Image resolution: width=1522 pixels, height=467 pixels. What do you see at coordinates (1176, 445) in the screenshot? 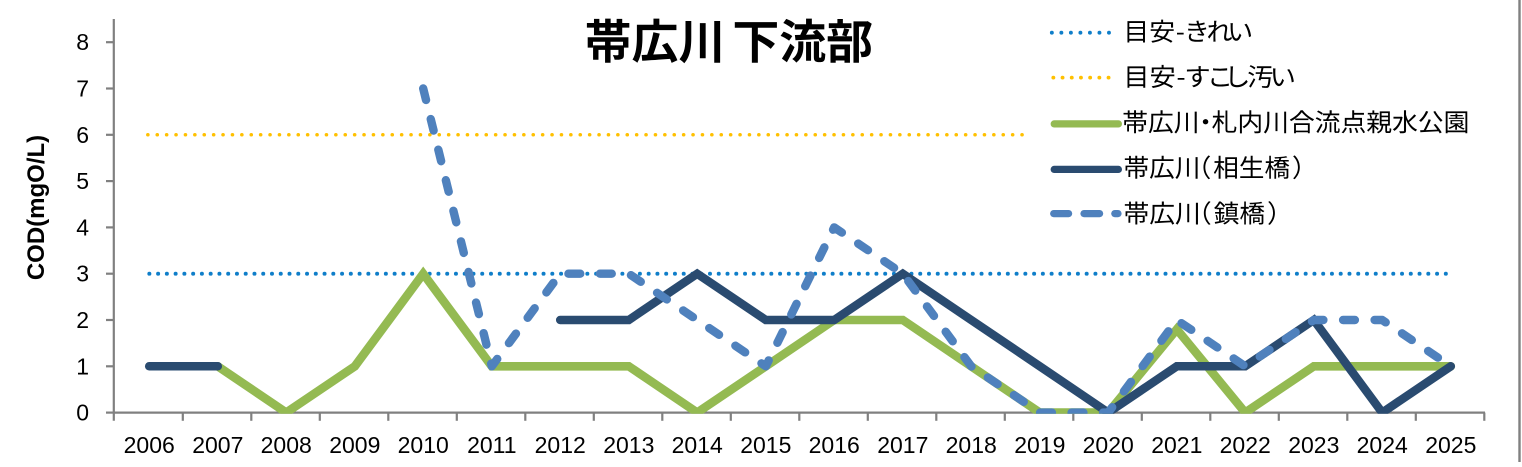
I see `svg-text: 2021` at bounding box center [1176, 445].